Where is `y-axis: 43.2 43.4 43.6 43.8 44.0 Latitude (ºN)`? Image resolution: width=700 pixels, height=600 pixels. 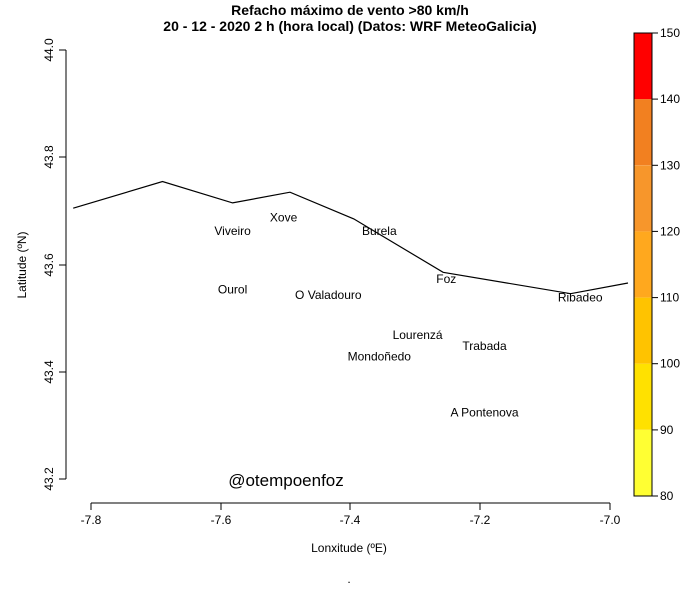
y-axis: 43.2 43.4 43.6 43.8 44.0 Latitude (ºN) is located at coordinates (41, 264).